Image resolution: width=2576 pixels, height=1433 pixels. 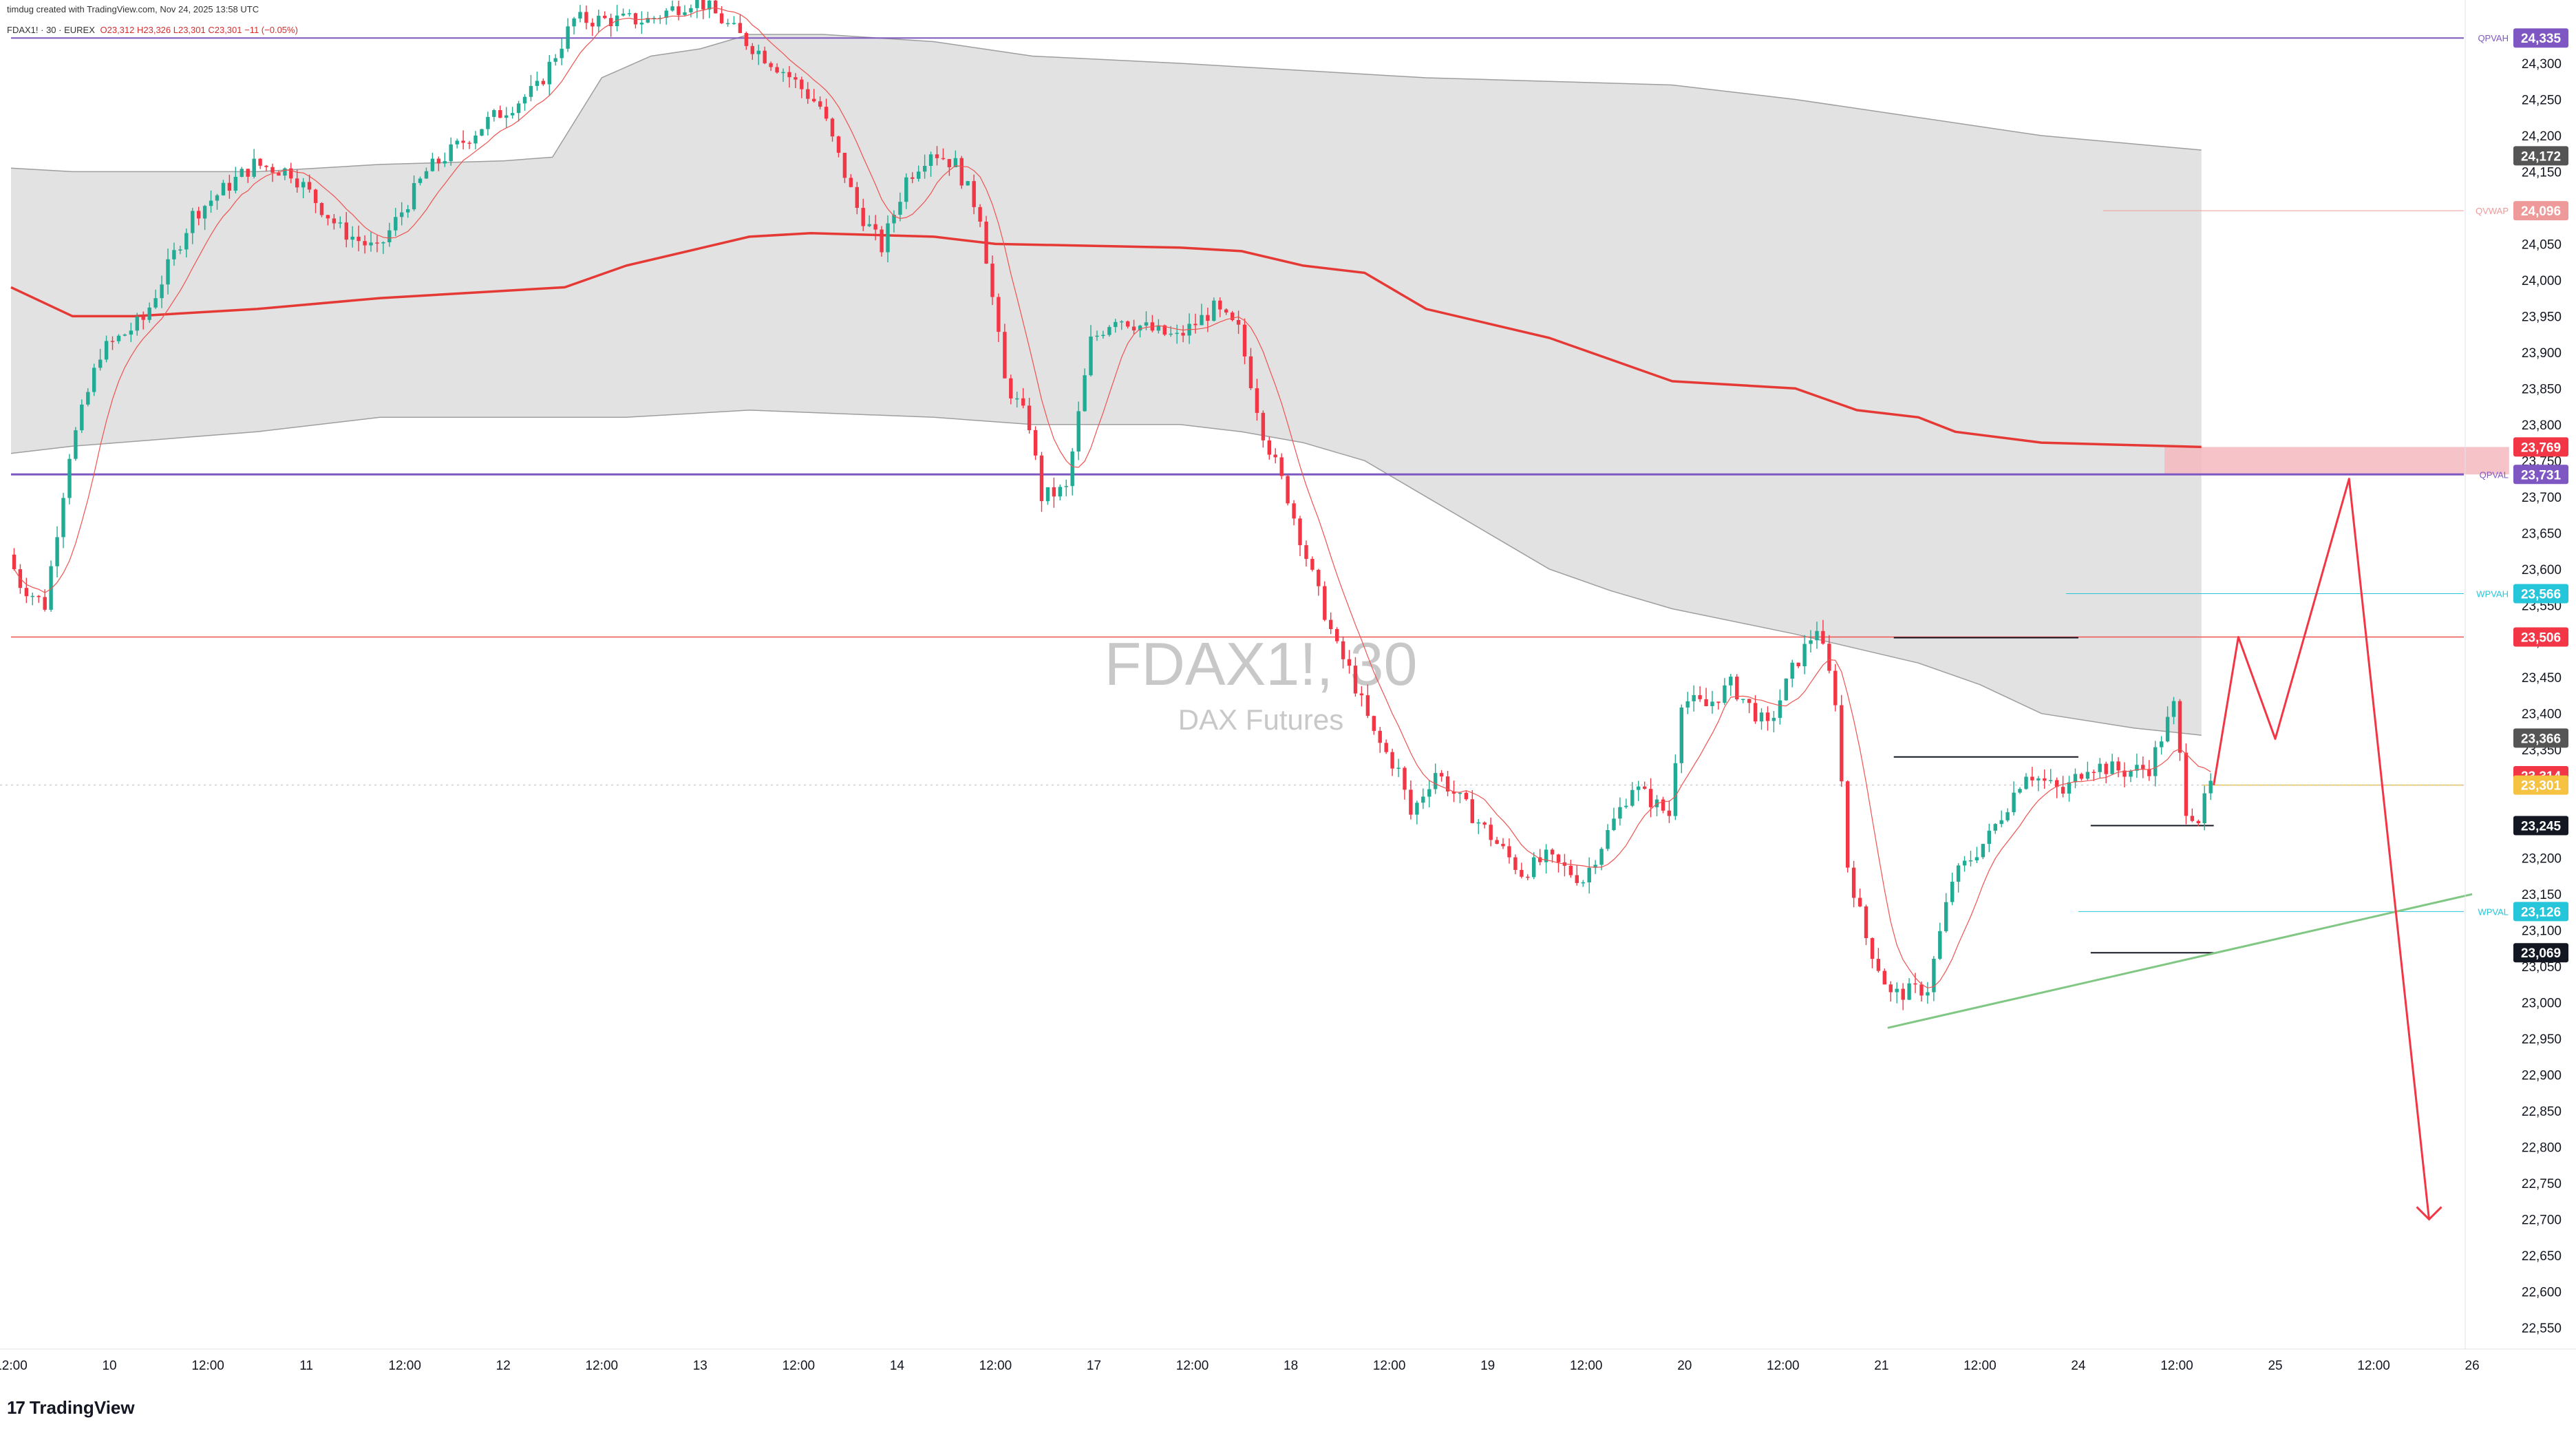 What do you see at coordinates (2180, 961) in the screenshot?
I see `trendline` at bounding box center [2180, 961].